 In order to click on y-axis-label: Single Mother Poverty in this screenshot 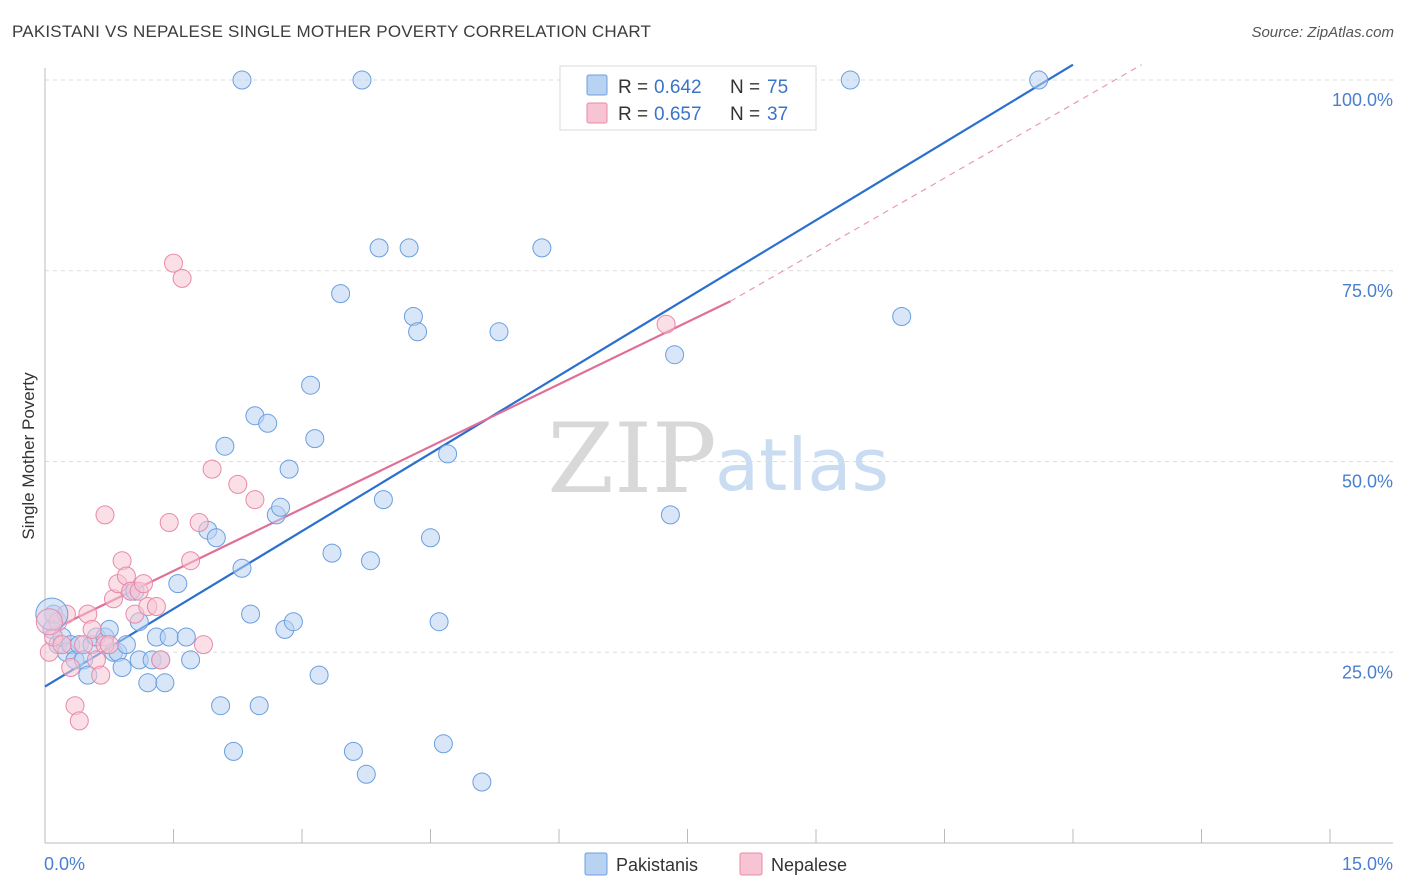, I will do `click(28, 456)`.